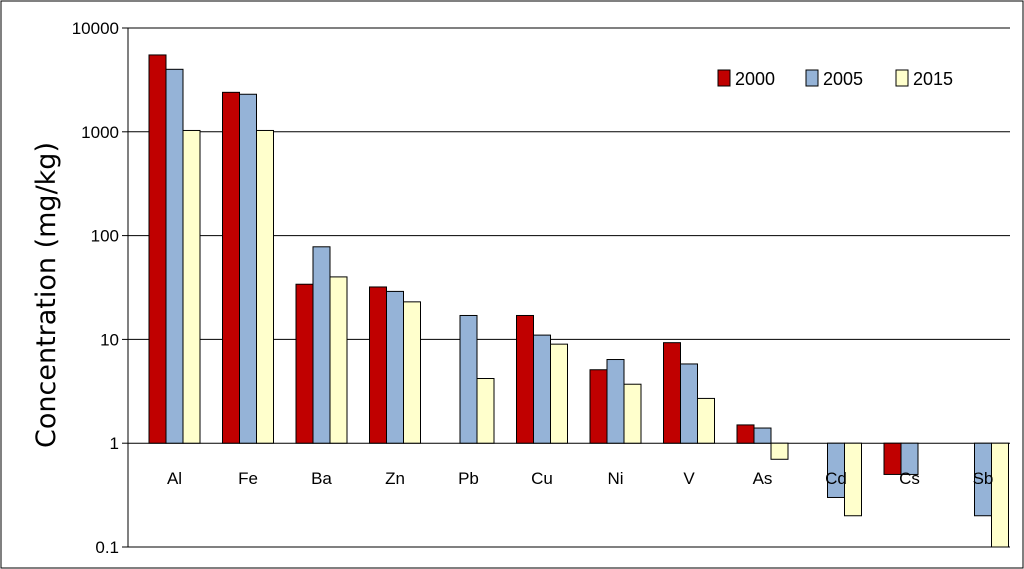 The height and width of the screenshot is (569, 1024). What do you see at coordinates (542, 478) in the screenshot?
I see `x-category-label: Cu` at bounding box center [542, 478].